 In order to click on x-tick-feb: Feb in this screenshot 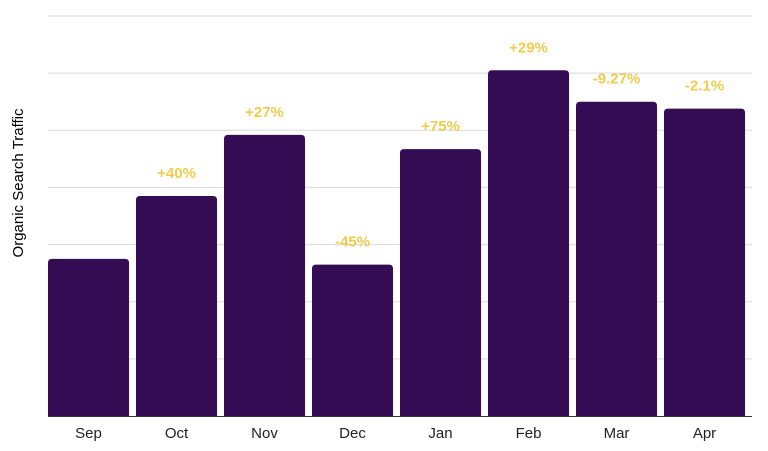, I will do `click(529, 433)`.